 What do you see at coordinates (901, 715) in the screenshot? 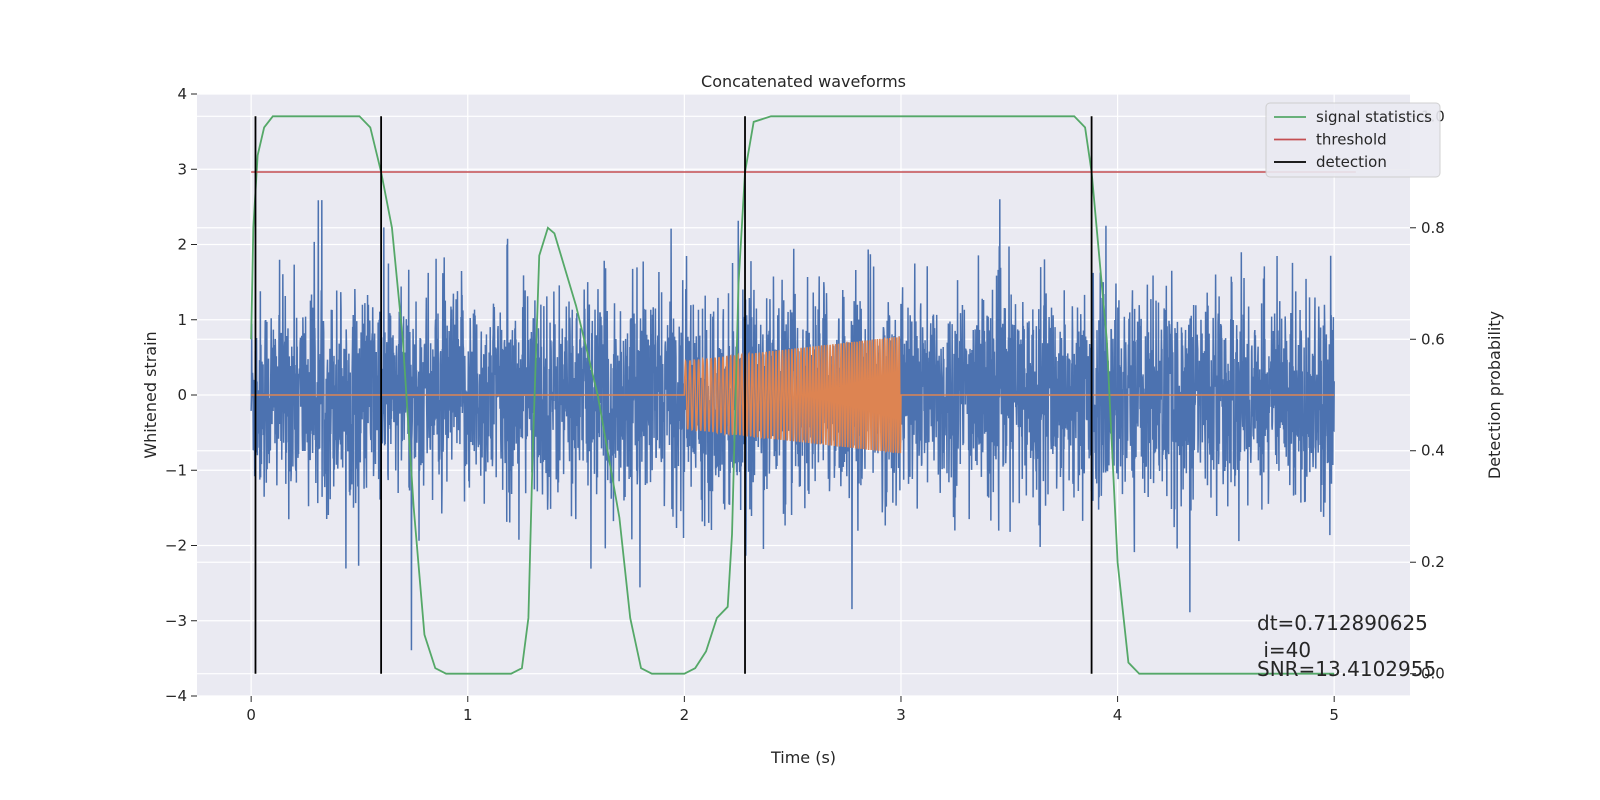
I see `x-tick-label: 3` at bounding box center [901, 715].